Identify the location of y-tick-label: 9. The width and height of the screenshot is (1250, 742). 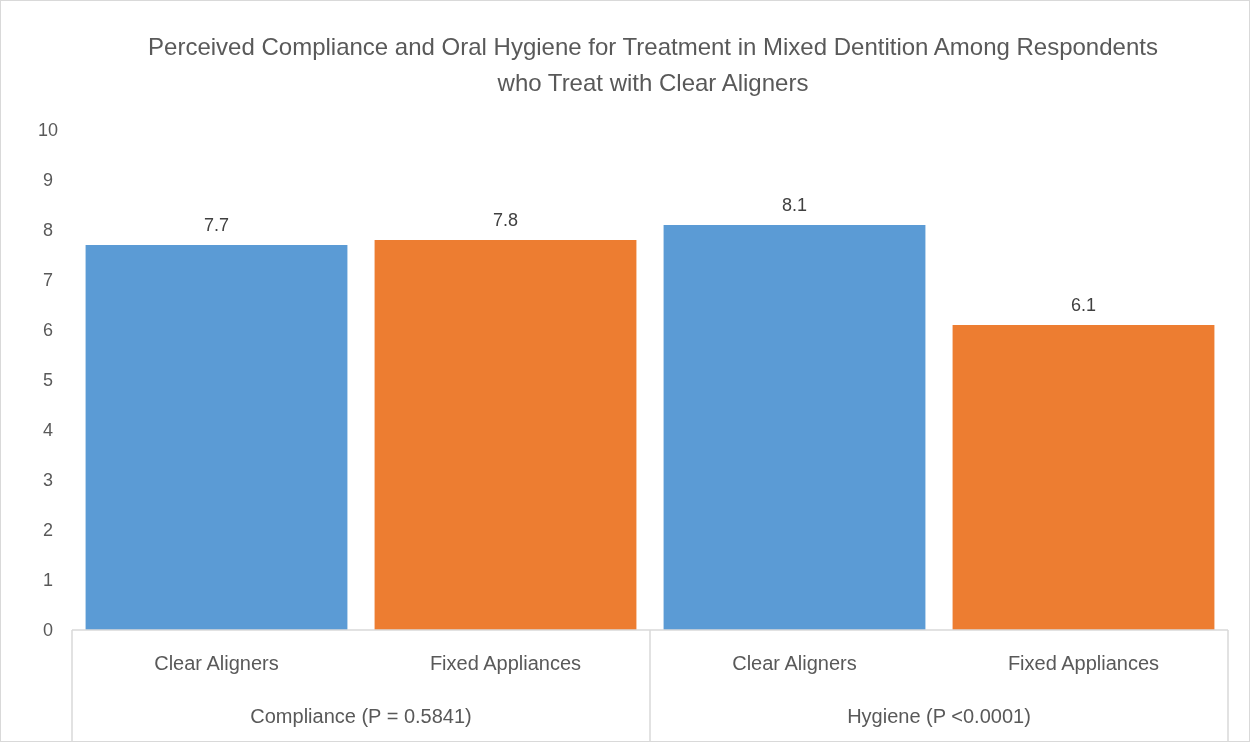
(48, 180).